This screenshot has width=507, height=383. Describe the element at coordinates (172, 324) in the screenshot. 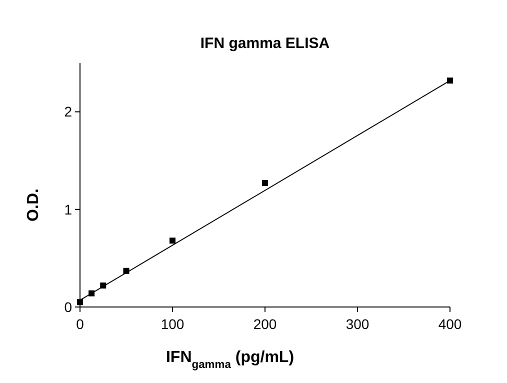

I see `x-tick-label: 100` at that location.